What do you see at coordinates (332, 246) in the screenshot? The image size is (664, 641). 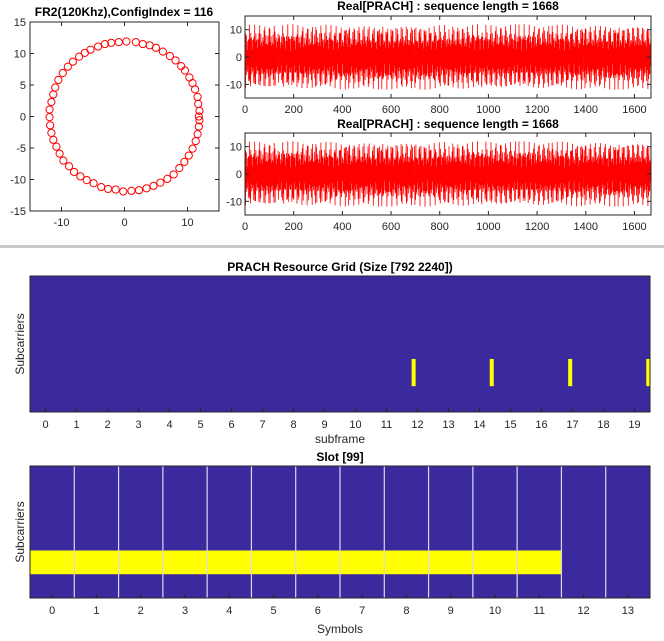 I see `figure-divider` at bounding box center [332, 246].